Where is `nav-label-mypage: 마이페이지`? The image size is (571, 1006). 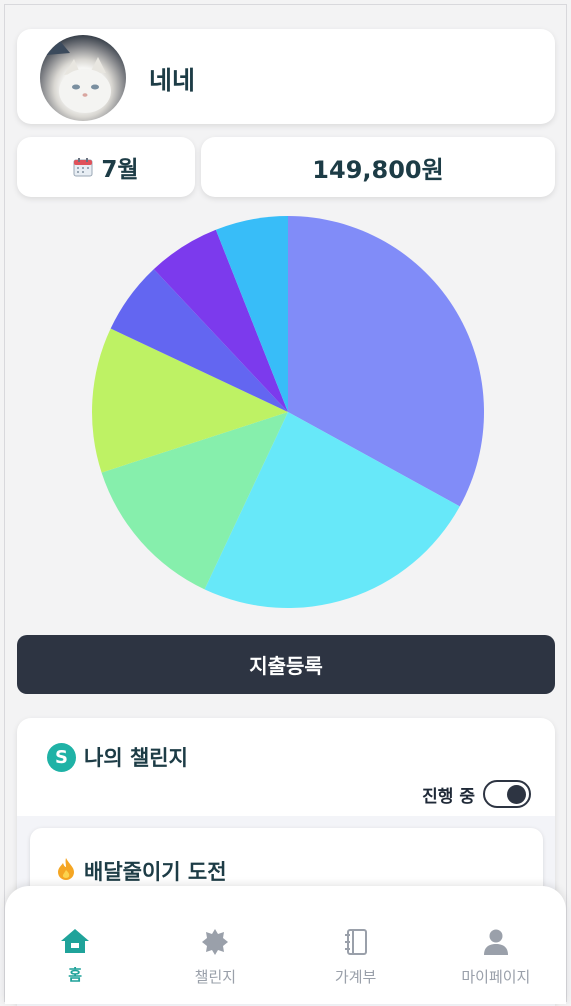
nav-label-mypage: 마이페이지 is located at coordinates (496, 977).